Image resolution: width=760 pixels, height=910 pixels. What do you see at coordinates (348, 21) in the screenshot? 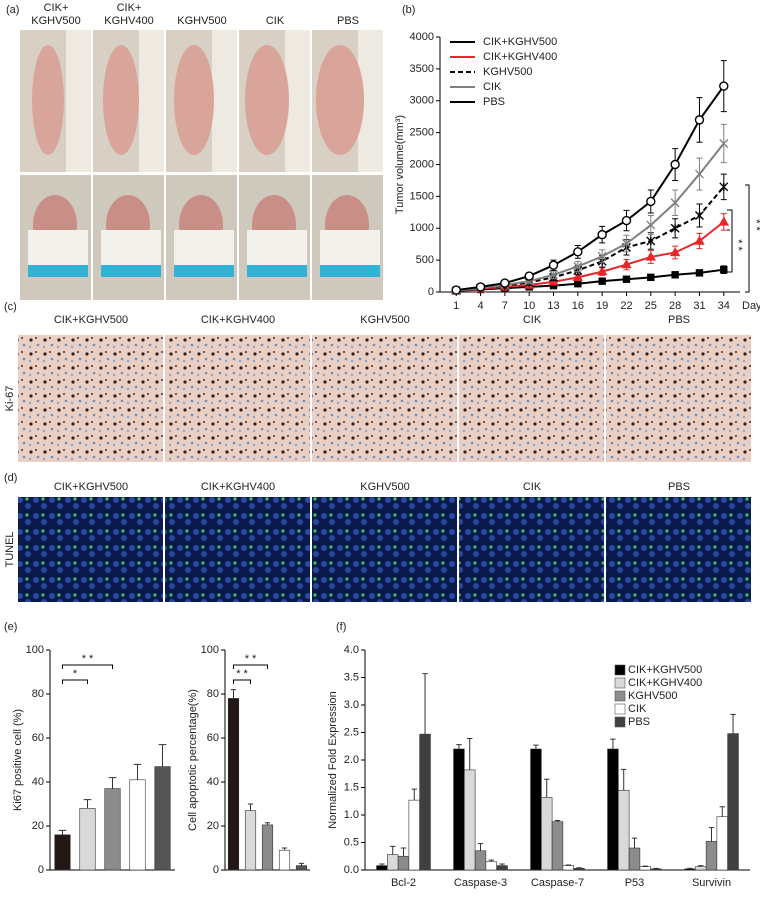
I see `photo-label: PBS` at bounding box center [348, 21].